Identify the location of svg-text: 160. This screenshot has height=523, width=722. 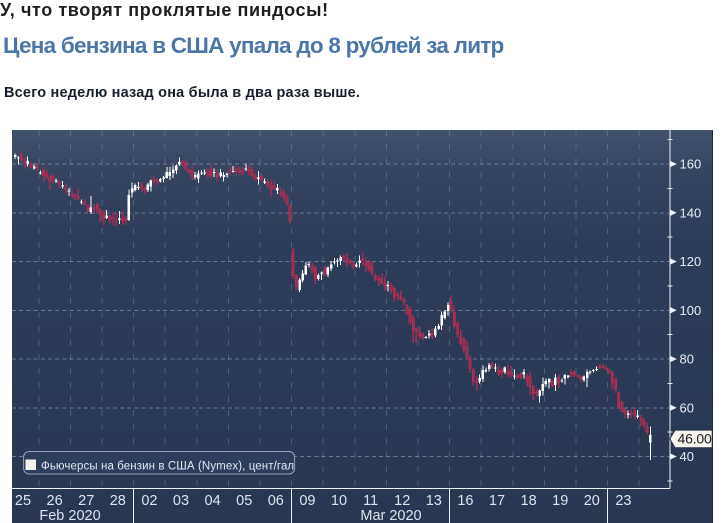
(691, 164).